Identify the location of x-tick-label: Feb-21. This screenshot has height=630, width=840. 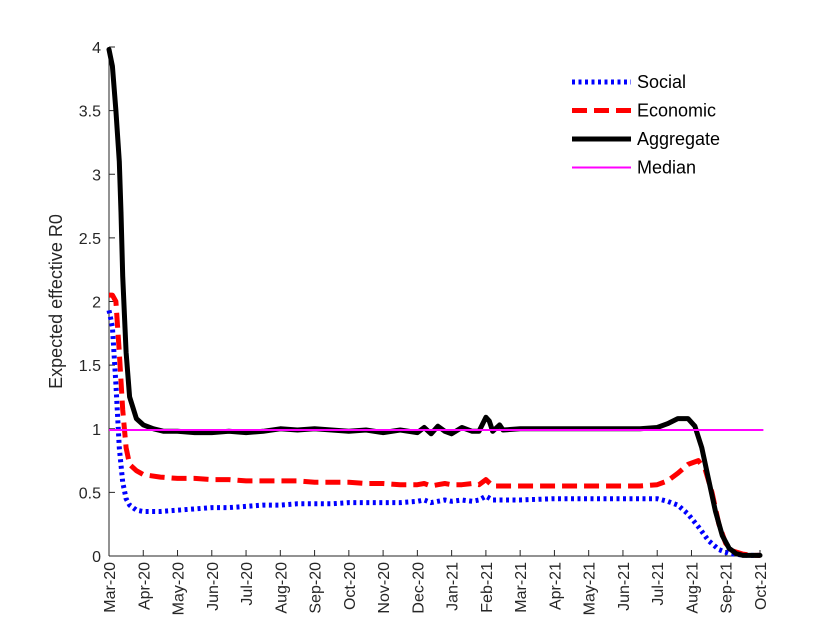
(487, 587).